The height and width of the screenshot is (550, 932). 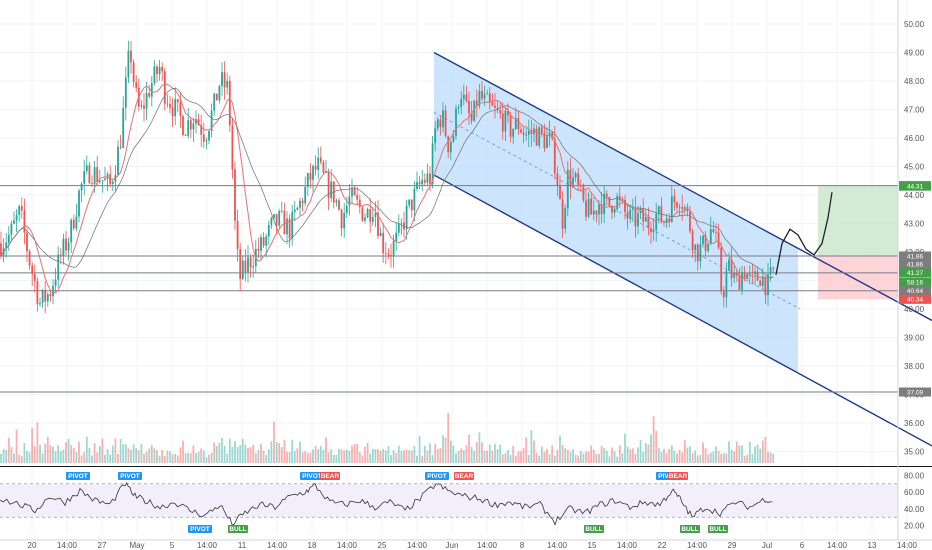 What do you see at coordinates (172, 545) in the screenshot?
I see `time-tick-label: 5` at bounding box center [172, 545].